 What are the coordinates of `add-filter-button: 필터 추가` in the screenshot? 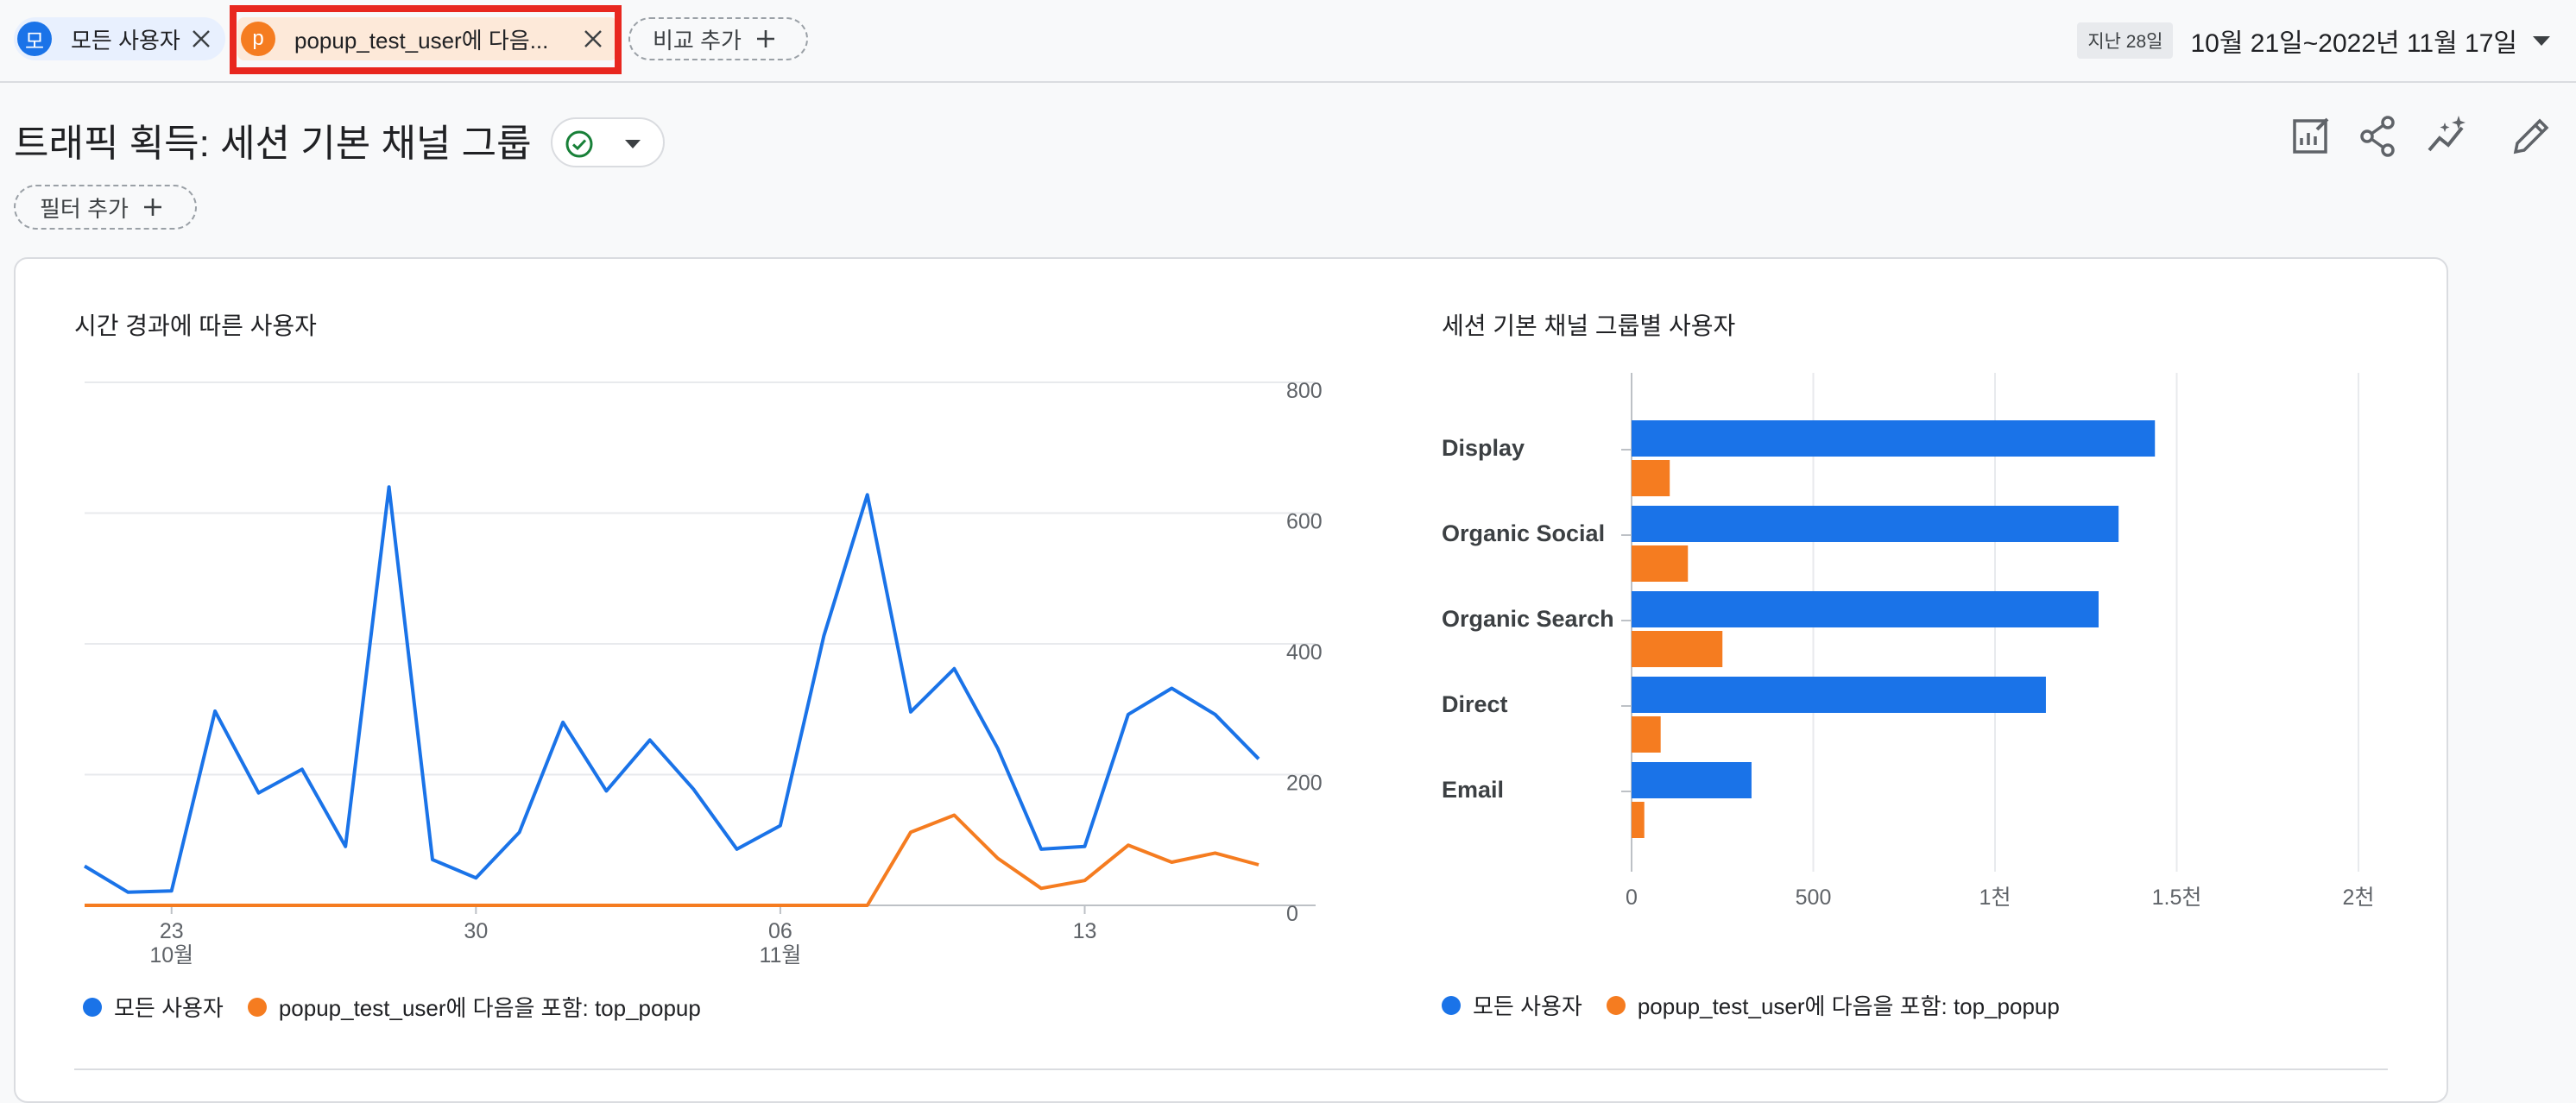 It's located at (105, 207).